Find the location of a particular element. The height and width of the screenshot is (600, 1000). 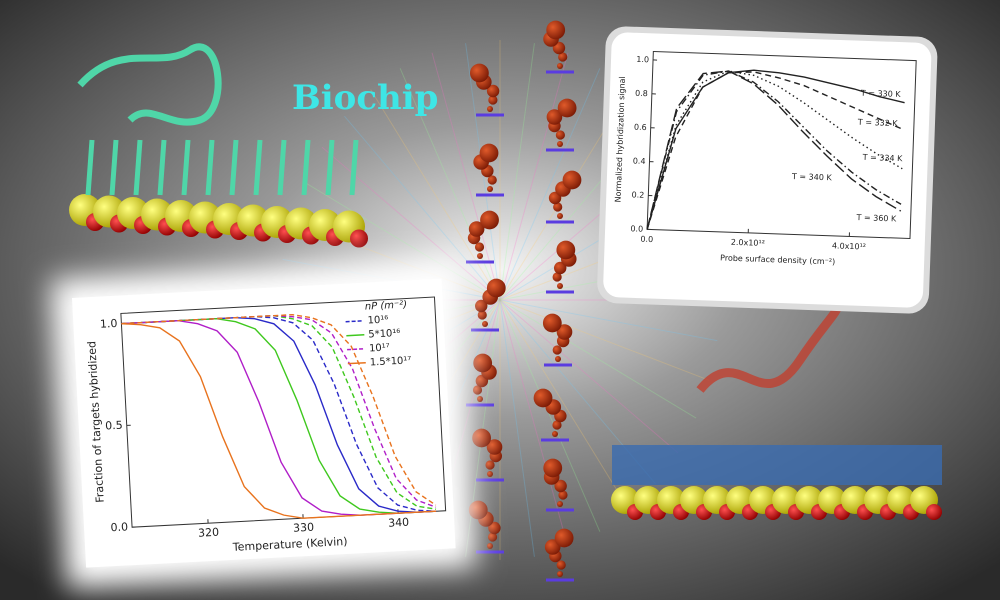

x-tick-label: 340 is located at coordinates (399, 523).